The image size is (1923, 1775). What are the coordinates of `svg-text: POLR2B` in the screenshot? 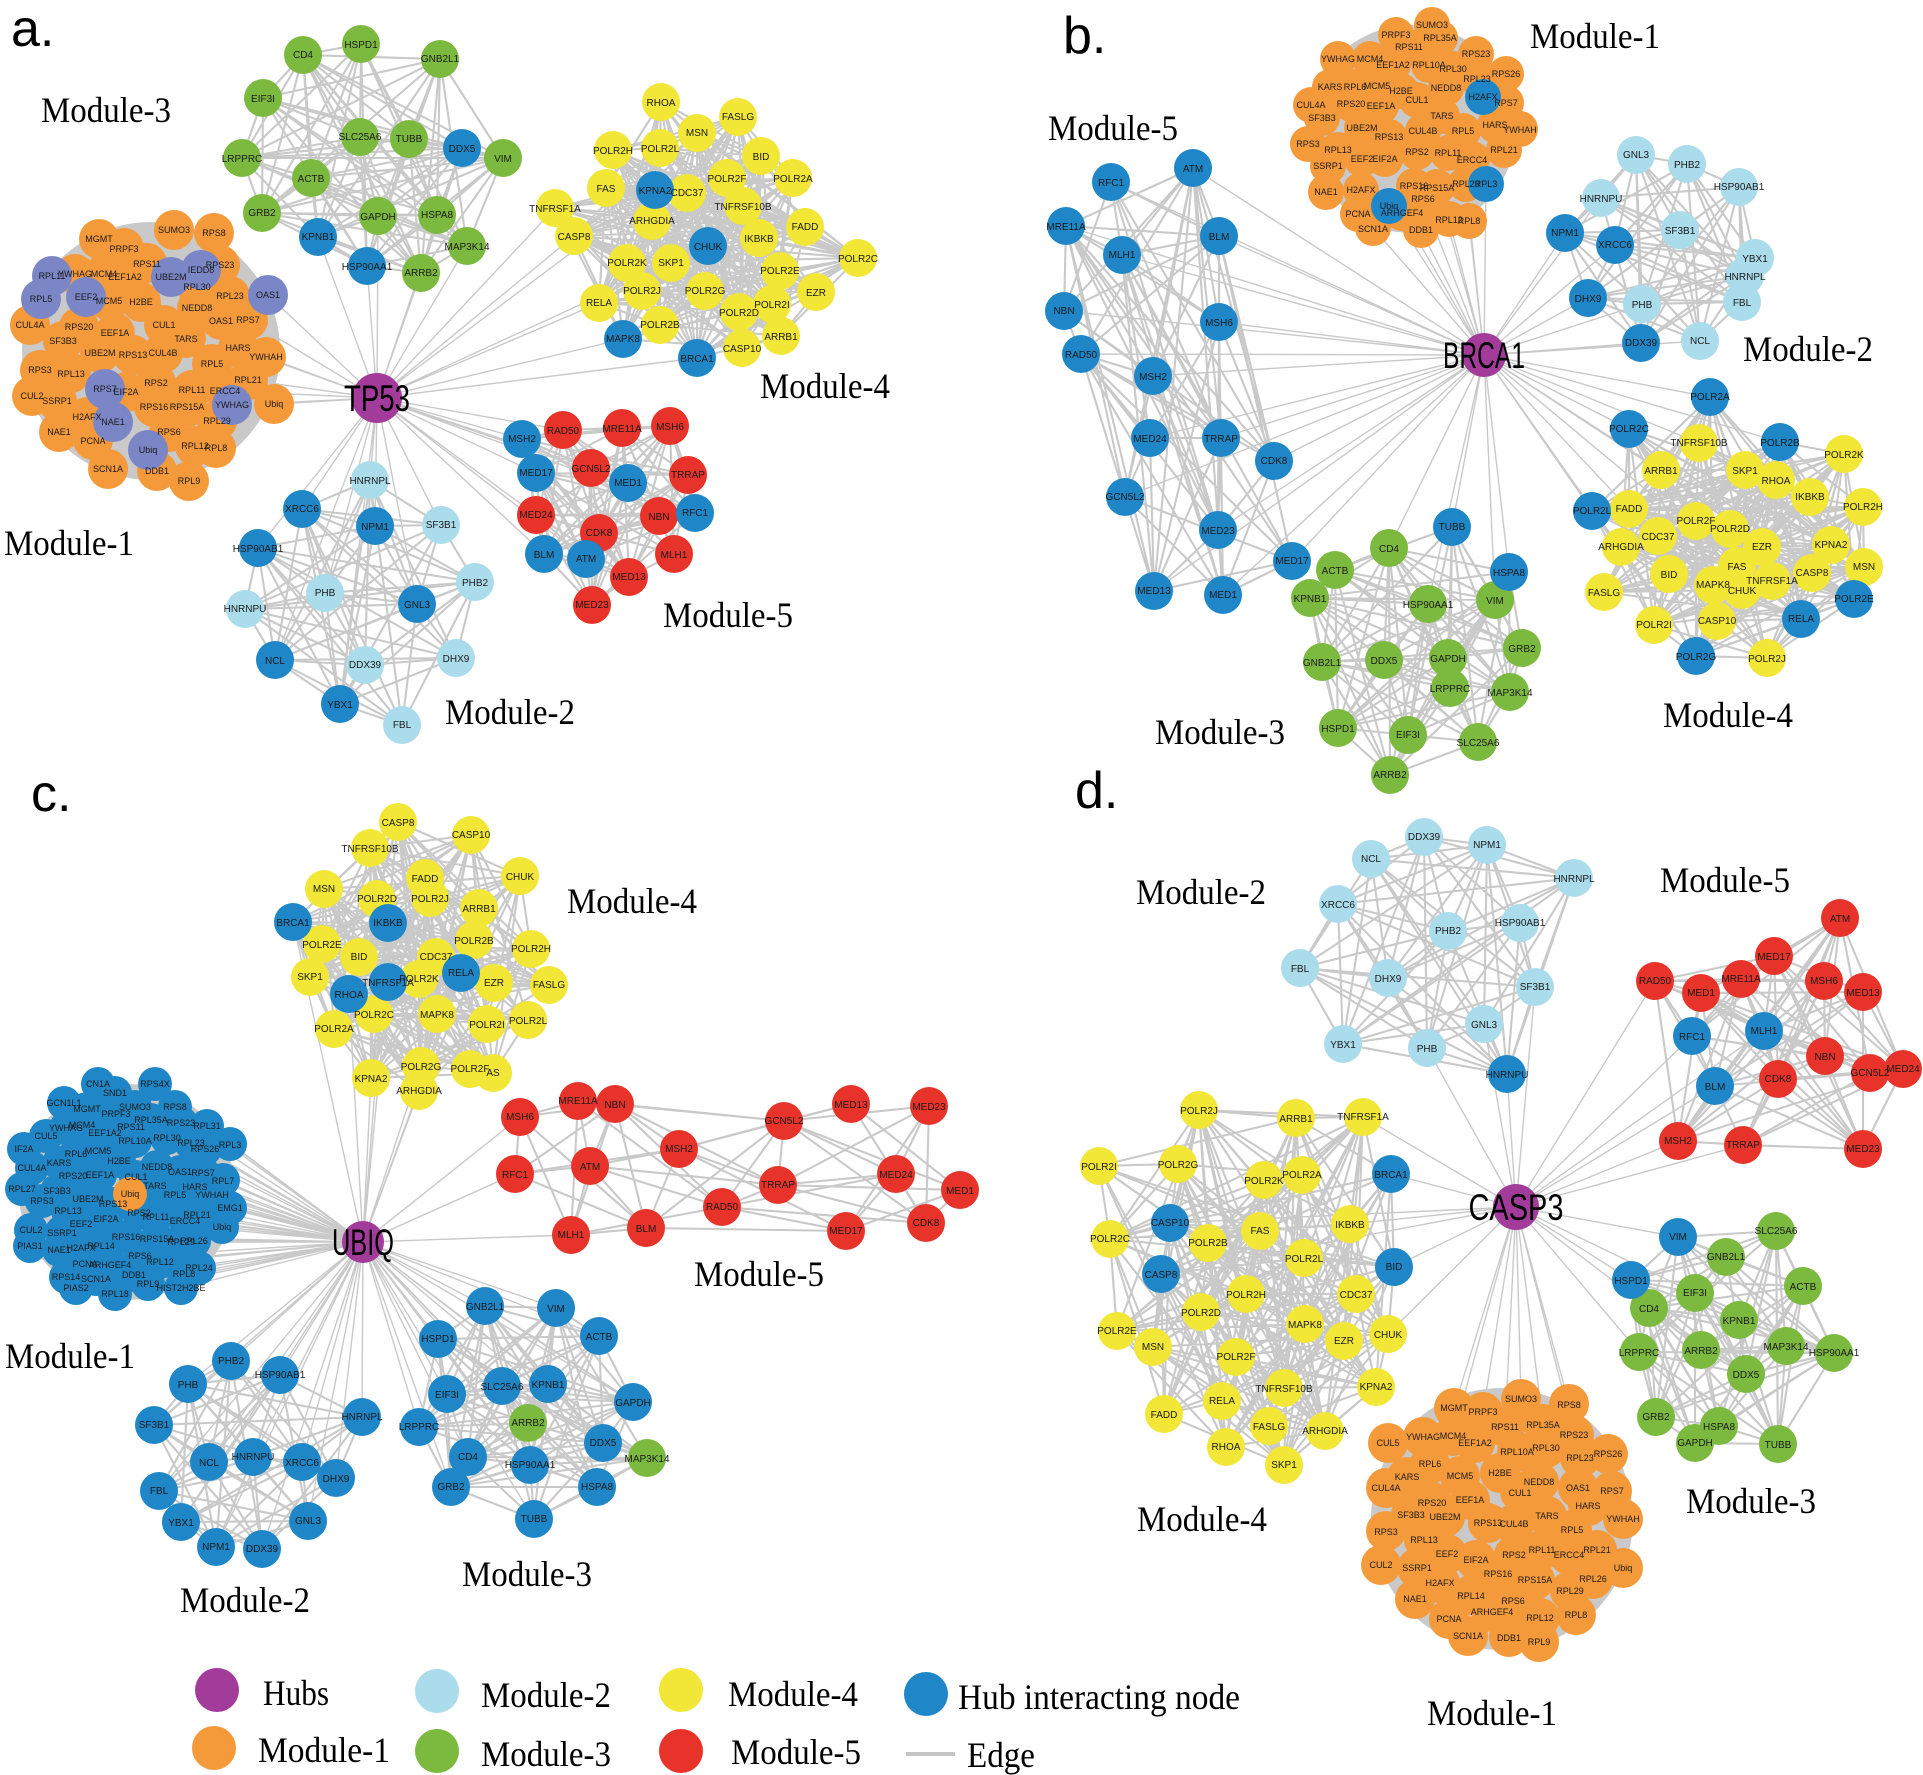 It's located at (660, 325).